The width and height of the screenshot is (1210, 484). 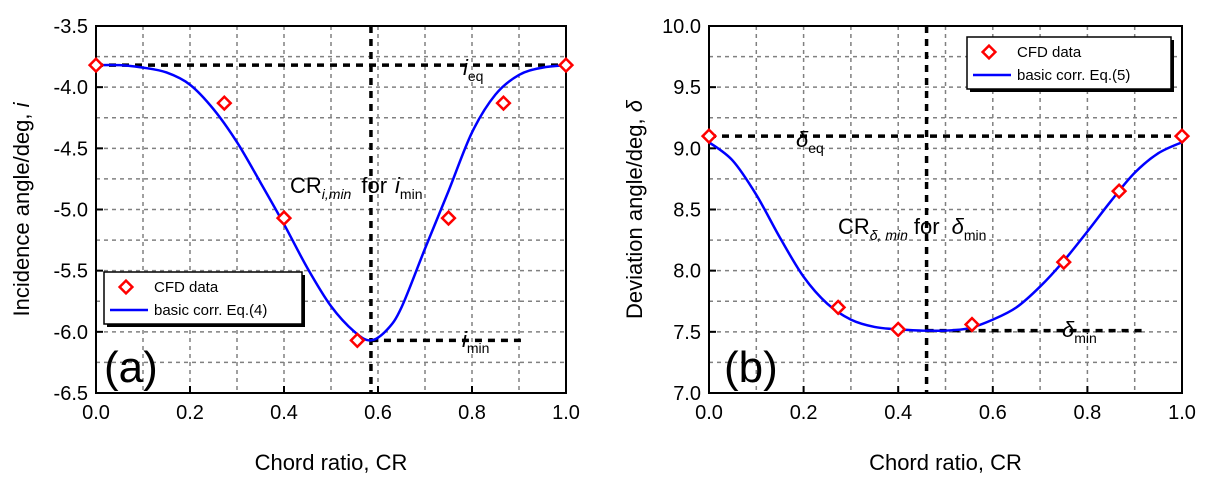 What do you see at coordinates (912, 228) in the screenshot?
I see `annotation-cr-min: CRδ, min for δmin` at bounding box center [912, 228].